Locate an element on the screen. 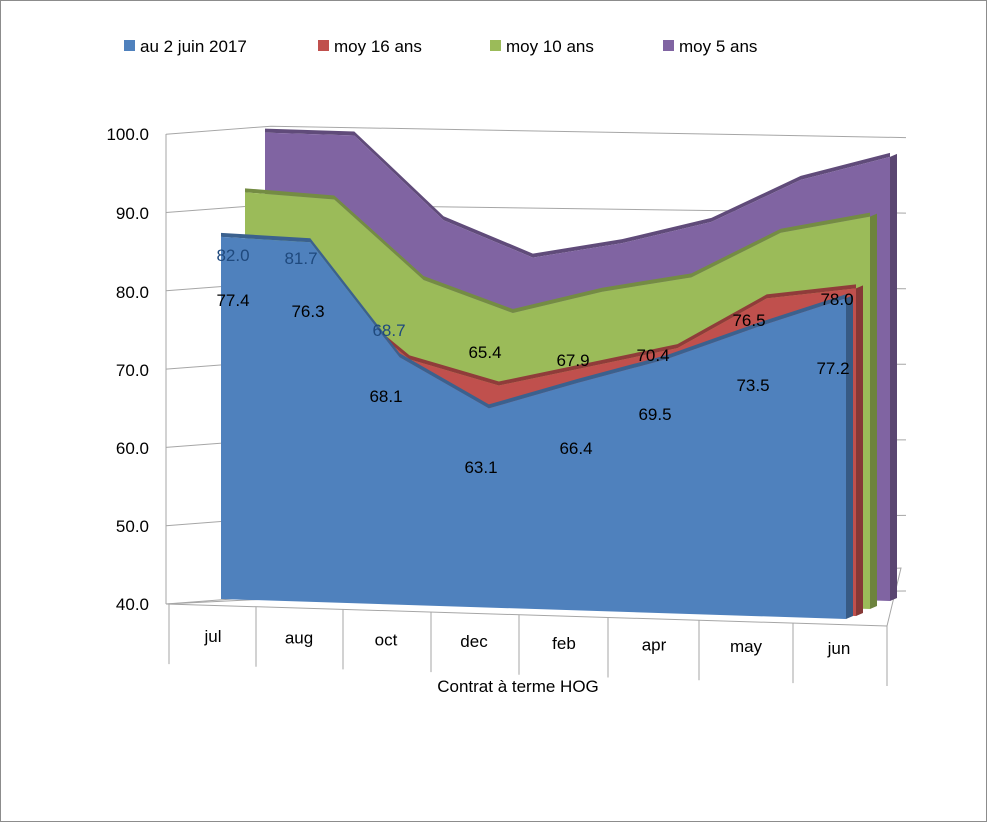  legend-label: moy 5 ans is located at coordinates (718, 46).